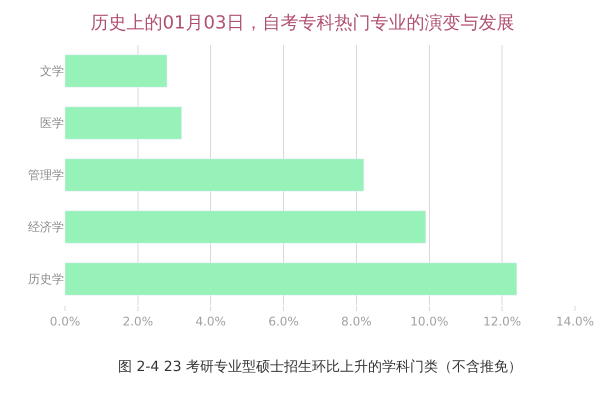 This screenshot has width=605, height=400. Describe the element at coordinates (138, 321) in the screenshot. I see `x-tick-label: 2.0%` at that location.